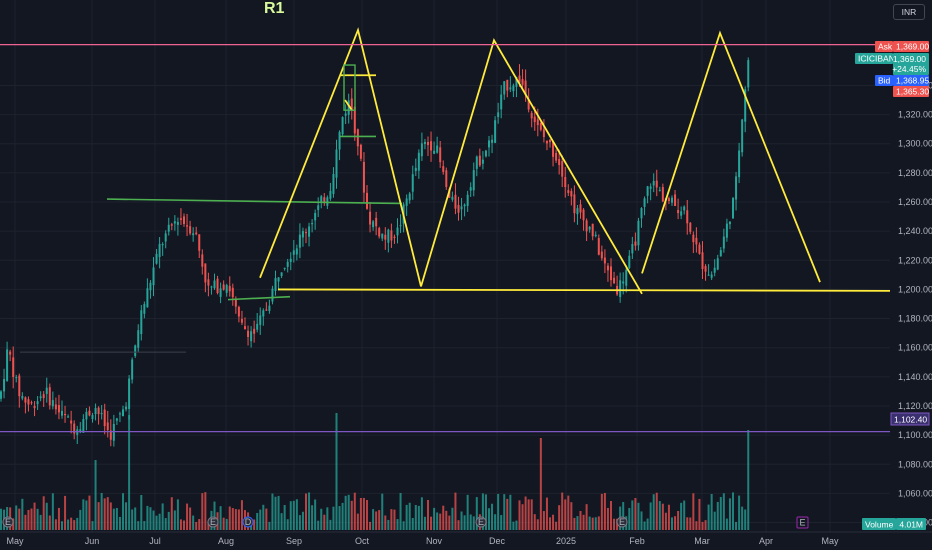  I want to click on bid-label-bg, so click(884, 80).